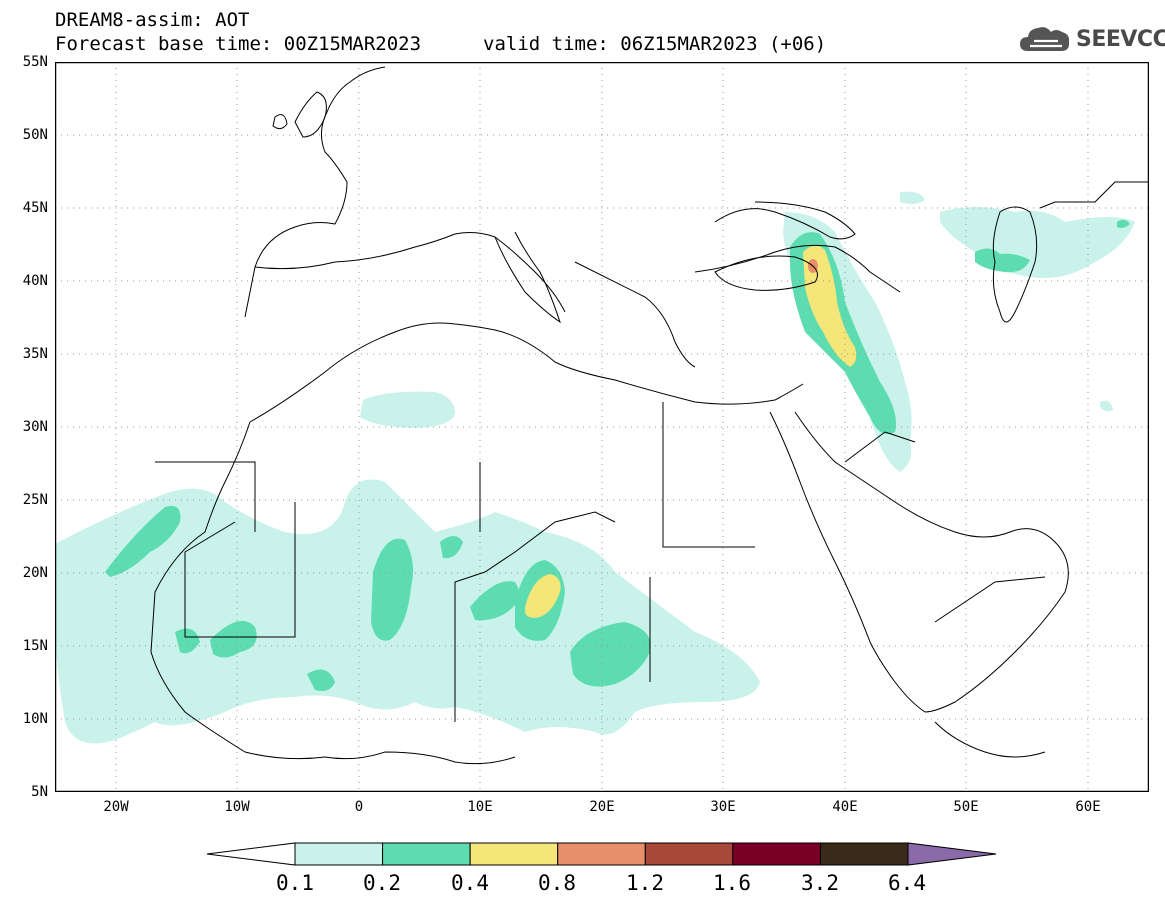 This screenshot has width=1165, height=905. What do you see at coordinates (470, 883) in the screenshot?
I see `colorbar-label: 0.4` at bounding box center [470, 883].